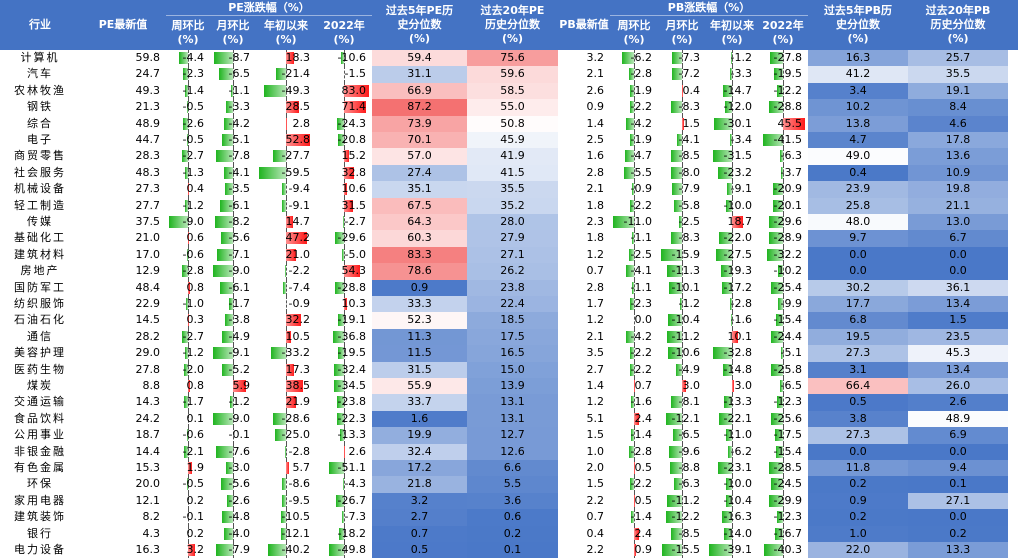  Describe the element at coordinates (595, 156) in the screenshot. I see `cell-pb: 1.6` at that location.